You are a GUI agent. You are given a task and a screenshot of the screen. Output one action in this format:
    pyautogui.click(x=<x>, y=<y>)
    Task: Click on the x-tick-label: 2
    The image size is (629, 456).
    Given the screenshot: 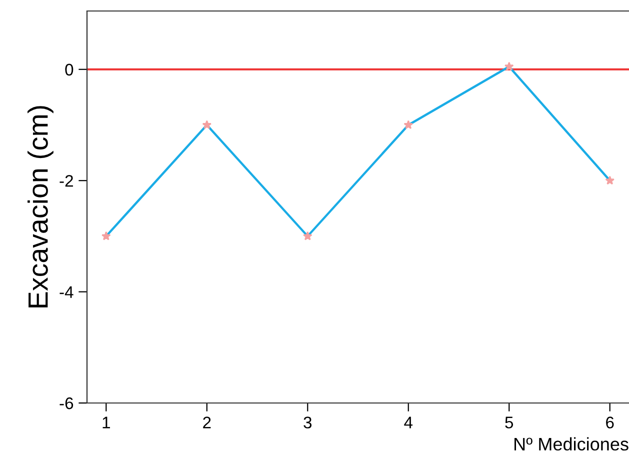 What is the action you would take?
    pyautogui.click(x=207, y=422)
    